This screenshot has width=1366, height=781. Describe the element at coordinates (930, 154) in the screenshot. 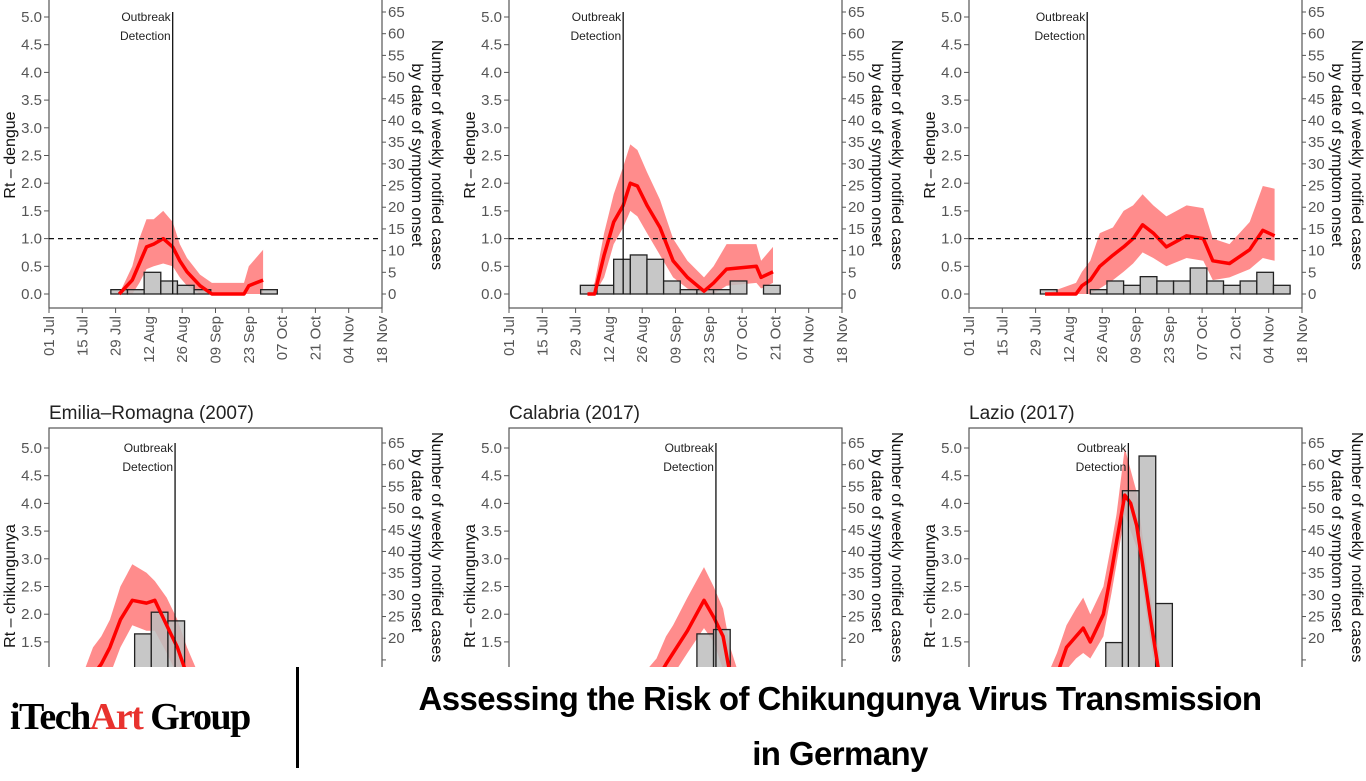

I see `y-axis-label: Rt – dengue` at that location.